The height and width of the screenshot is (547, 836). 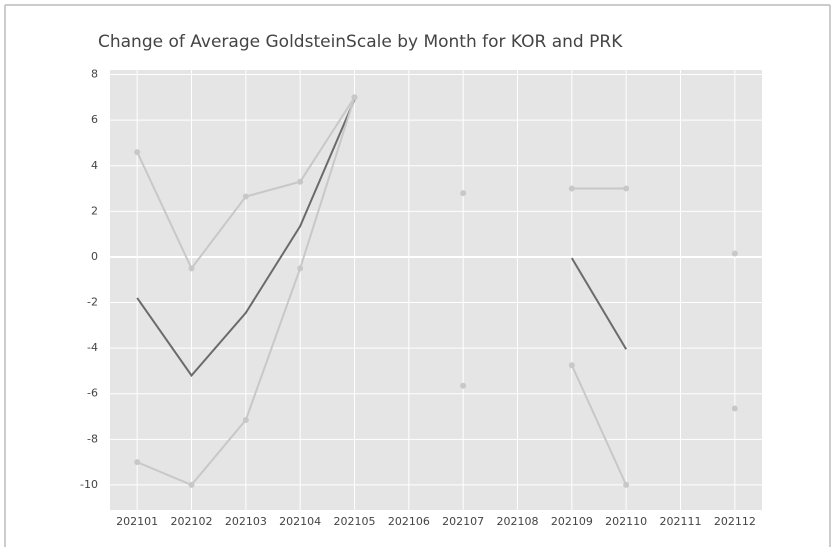 What do you see at coordinates (92, 347) in the screenshot?
I see `y-tick-label: -4` at bounding box center [92, 347].